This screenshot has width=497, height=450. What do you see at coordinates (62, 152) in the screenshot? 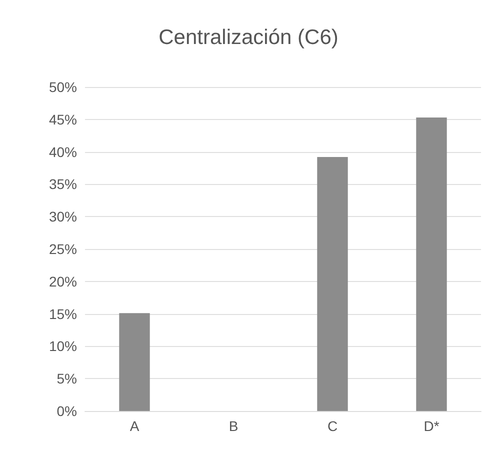
I see `y-tick-label: 40%` at bounding box center [62, 152].